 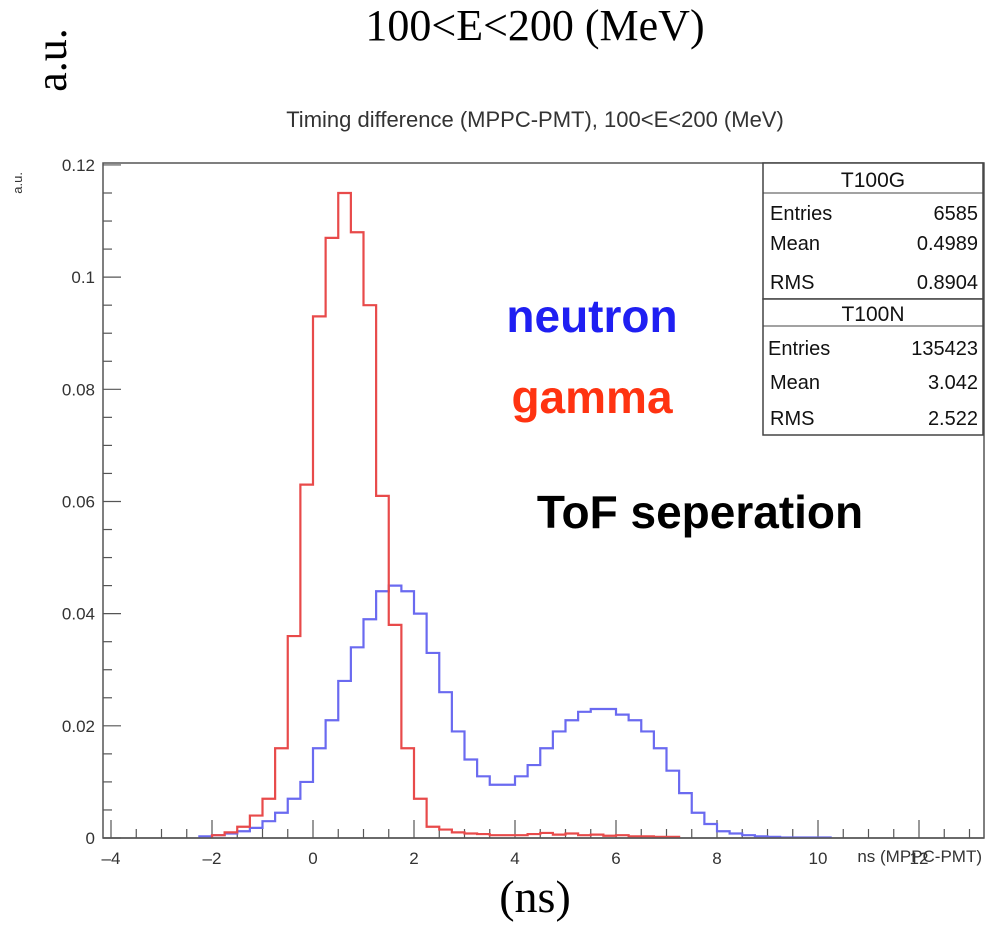 I want to click on x-tick-label: 4, so click(x=514, y=858).